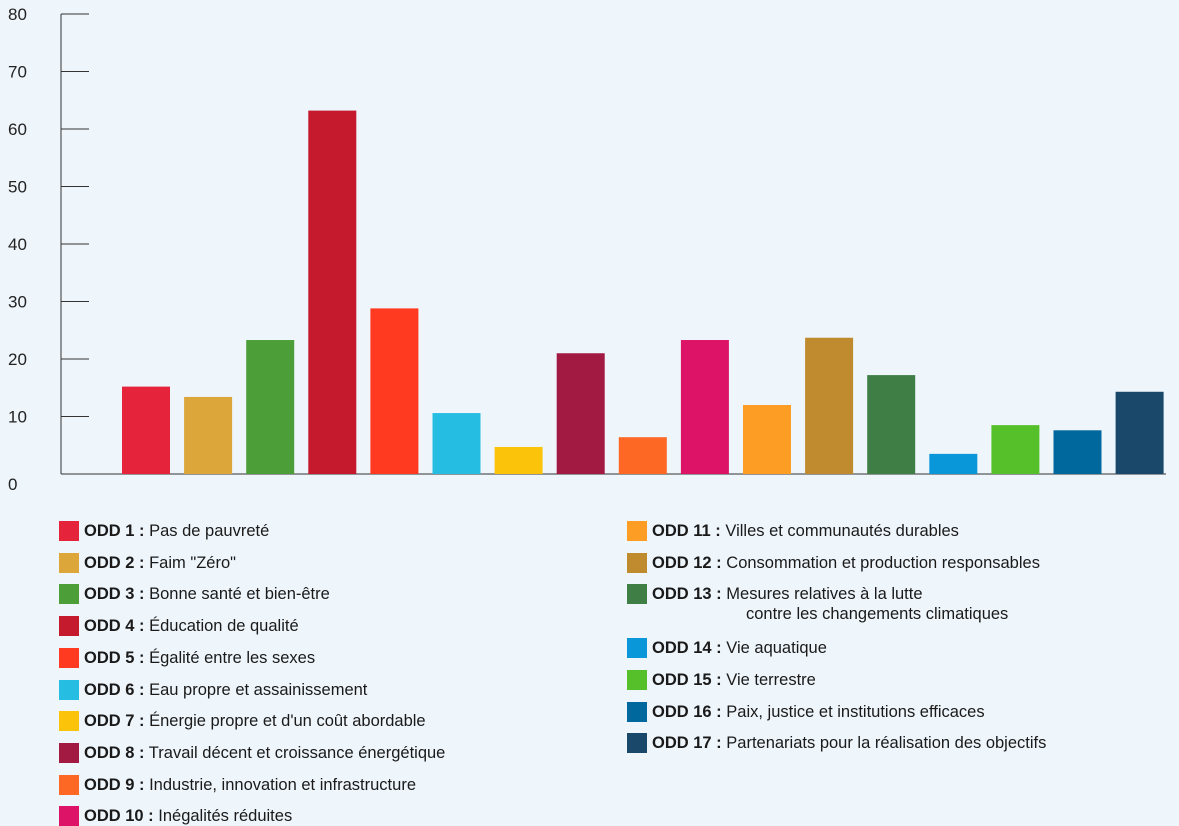  I want to click on legend-label: ODD 3 : Bonne santé et bien-être, so click(207, 594).